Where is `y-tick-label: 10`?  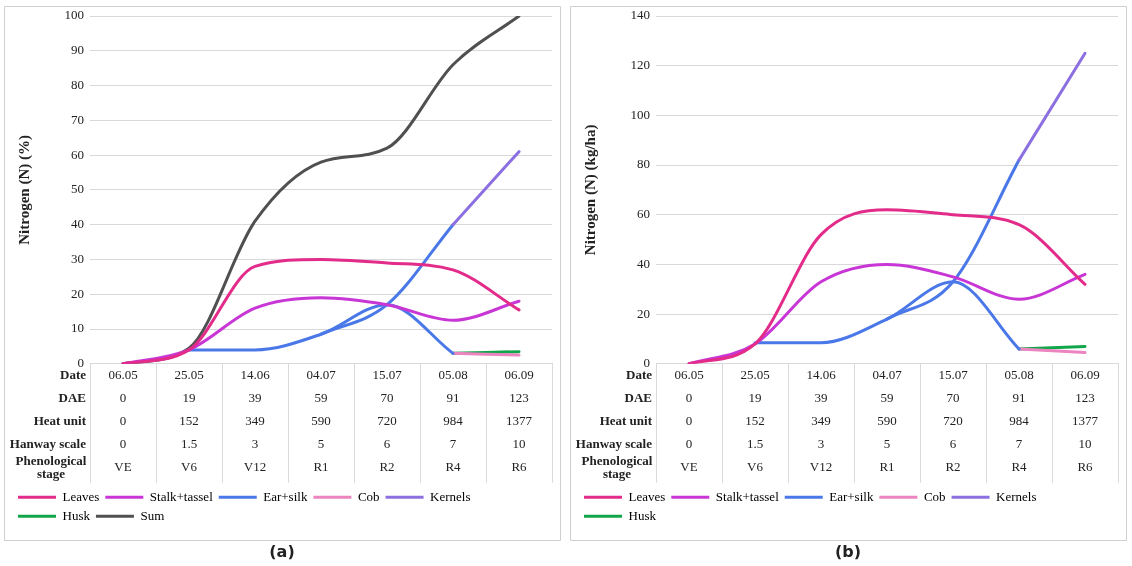 y-tick-label: 10 is located at coordinates (77, 328).